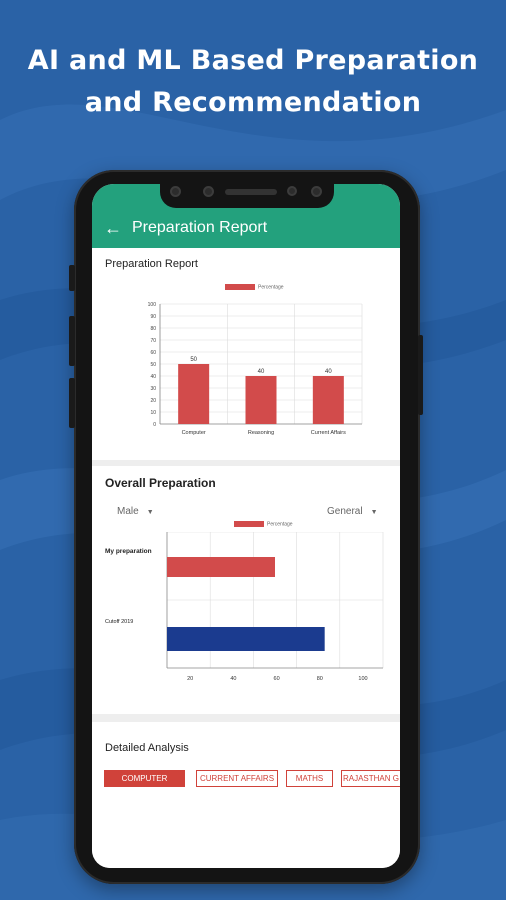 This screenshot has height=900, width=506. I want to click on y-tick-label: 50, so click(153, 365).